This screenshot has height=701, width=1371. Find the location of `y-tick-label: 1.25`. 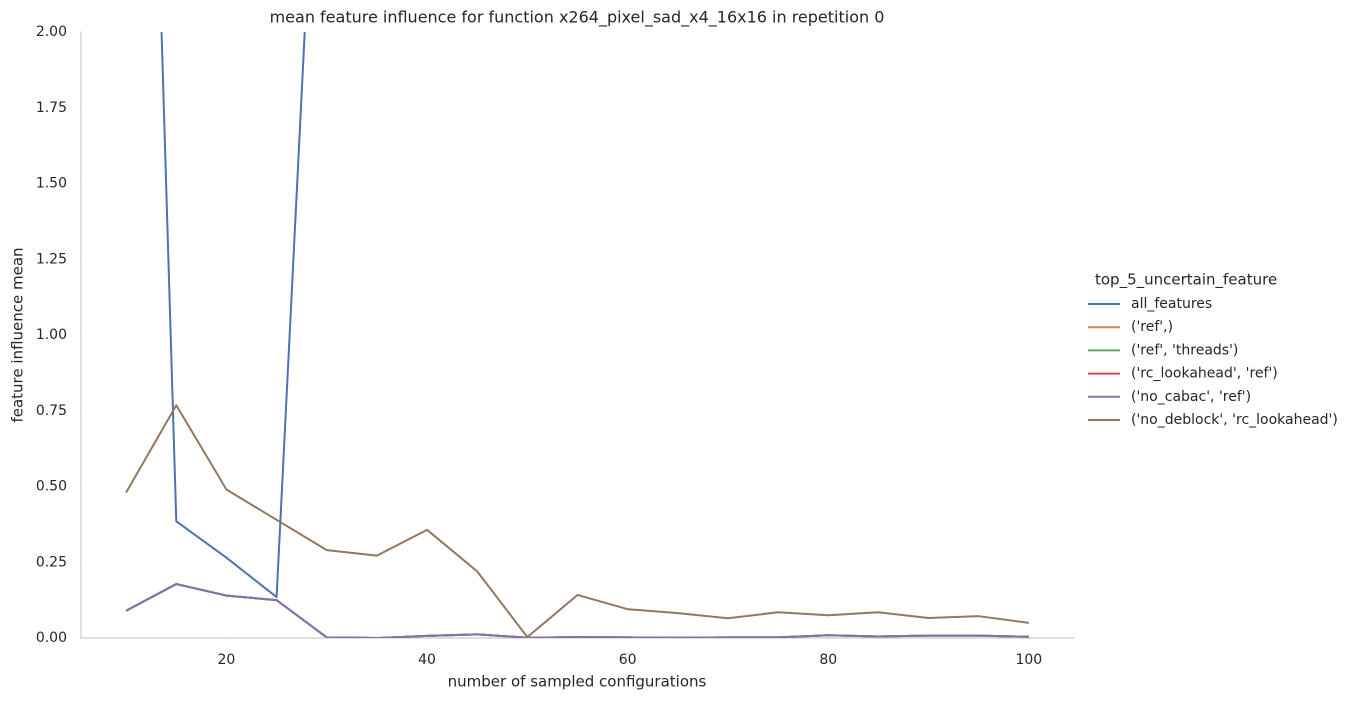

y-tick-label: 1.25 is located at coordinates (51, 259).